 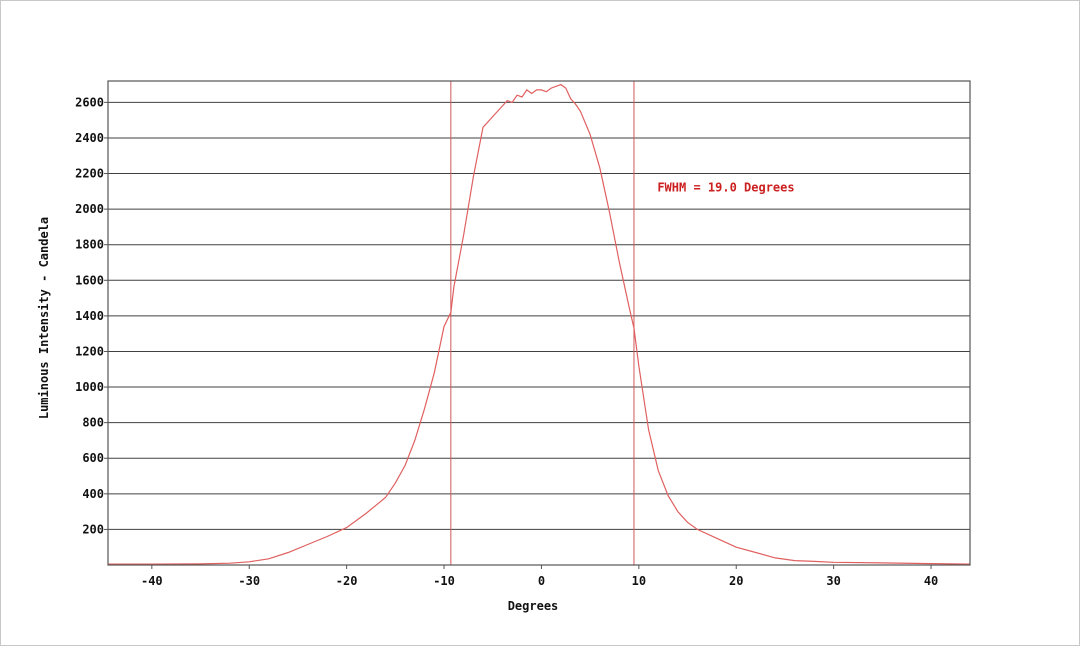 I want to click on fwhm-markers, so click(x=542, y=323).